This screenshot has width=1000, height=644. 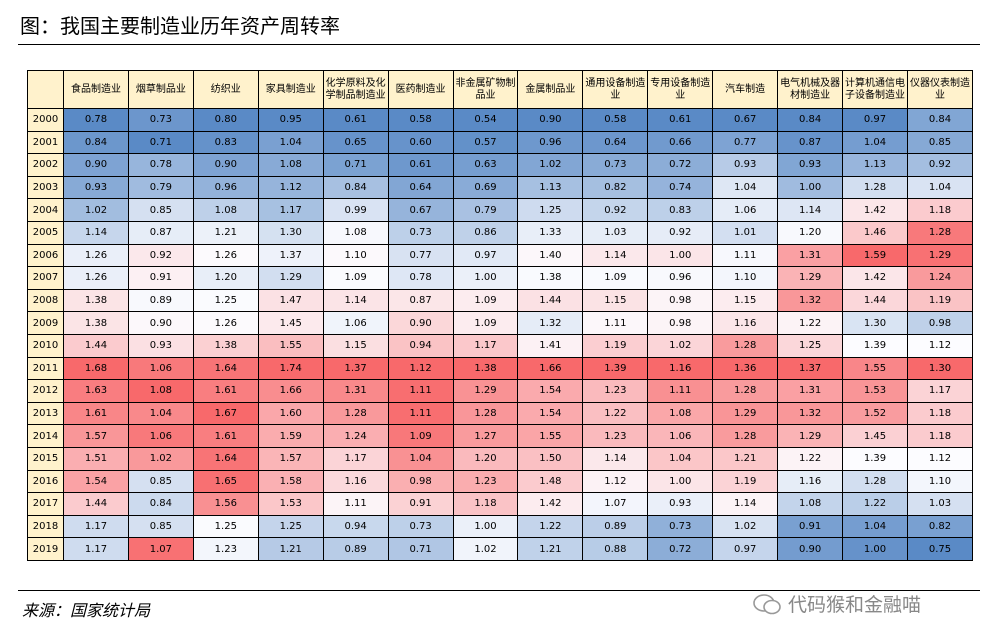 What do you see at coordinates (550, 187) in the screenshot?
I see `value-cell: 1.13` at bounding box center [550, 187].